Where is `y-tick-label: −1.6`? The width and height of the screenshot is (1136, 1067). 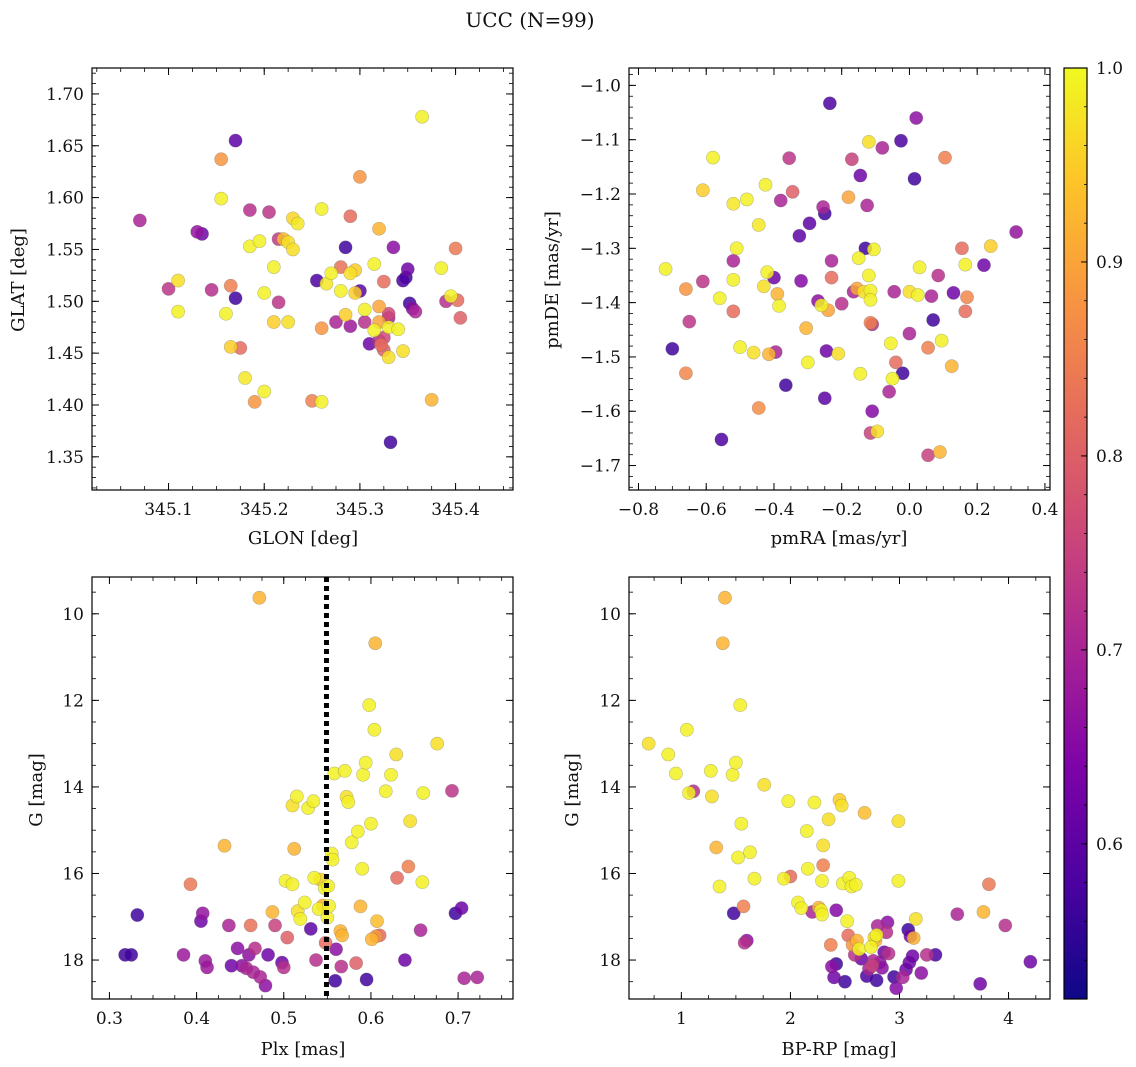 y-tick-label: −1.6 is located at coordinates (600, 412).